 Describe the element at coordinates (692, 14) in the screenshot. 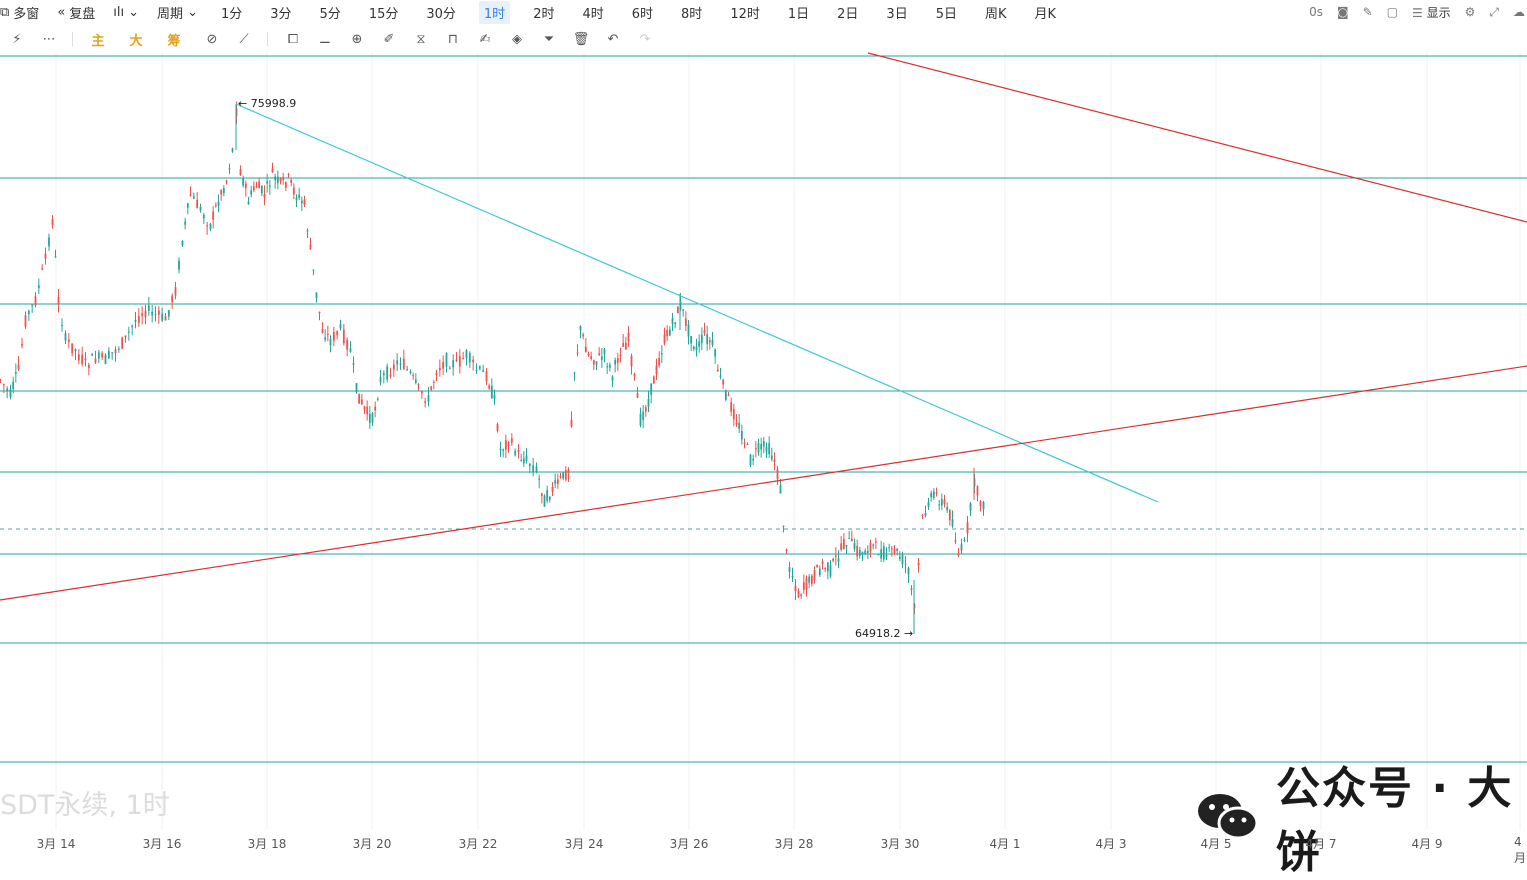

I see `period-tab: 8时` at that location.